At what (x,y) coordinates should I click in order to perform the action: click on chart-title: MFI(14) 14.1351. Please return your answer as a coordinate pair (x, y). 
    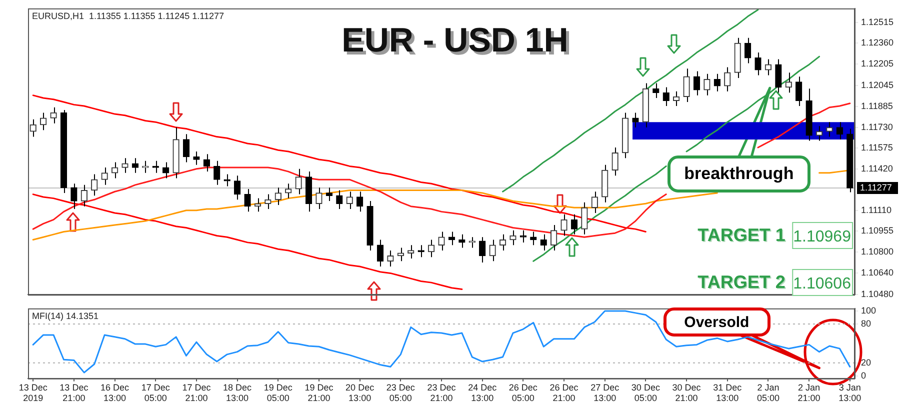
    Looking at the image, I should click on (65, 315).